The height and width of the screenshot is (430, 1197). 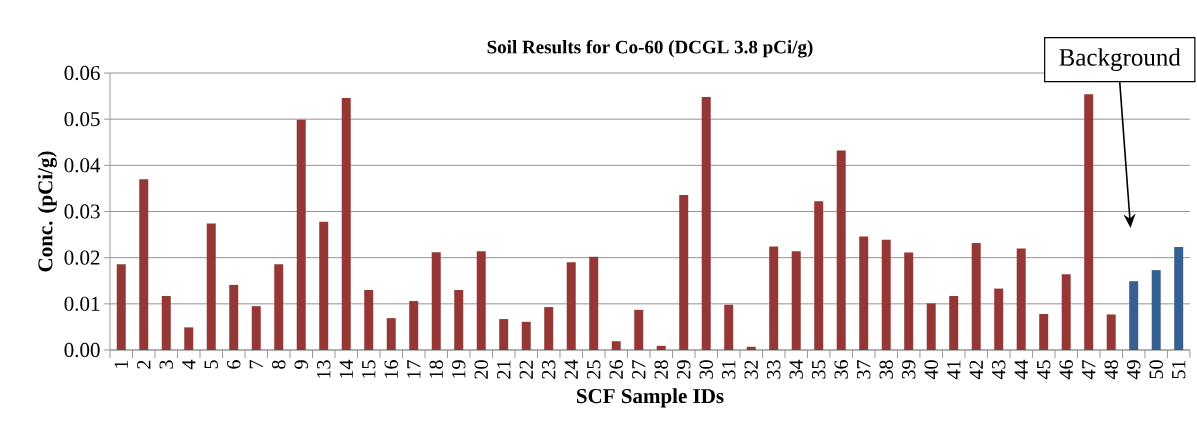 What do you see at coordinates (526, 369) in the screenshot?
I see `x-tick-label: 22` at bounding box center [526, 369].